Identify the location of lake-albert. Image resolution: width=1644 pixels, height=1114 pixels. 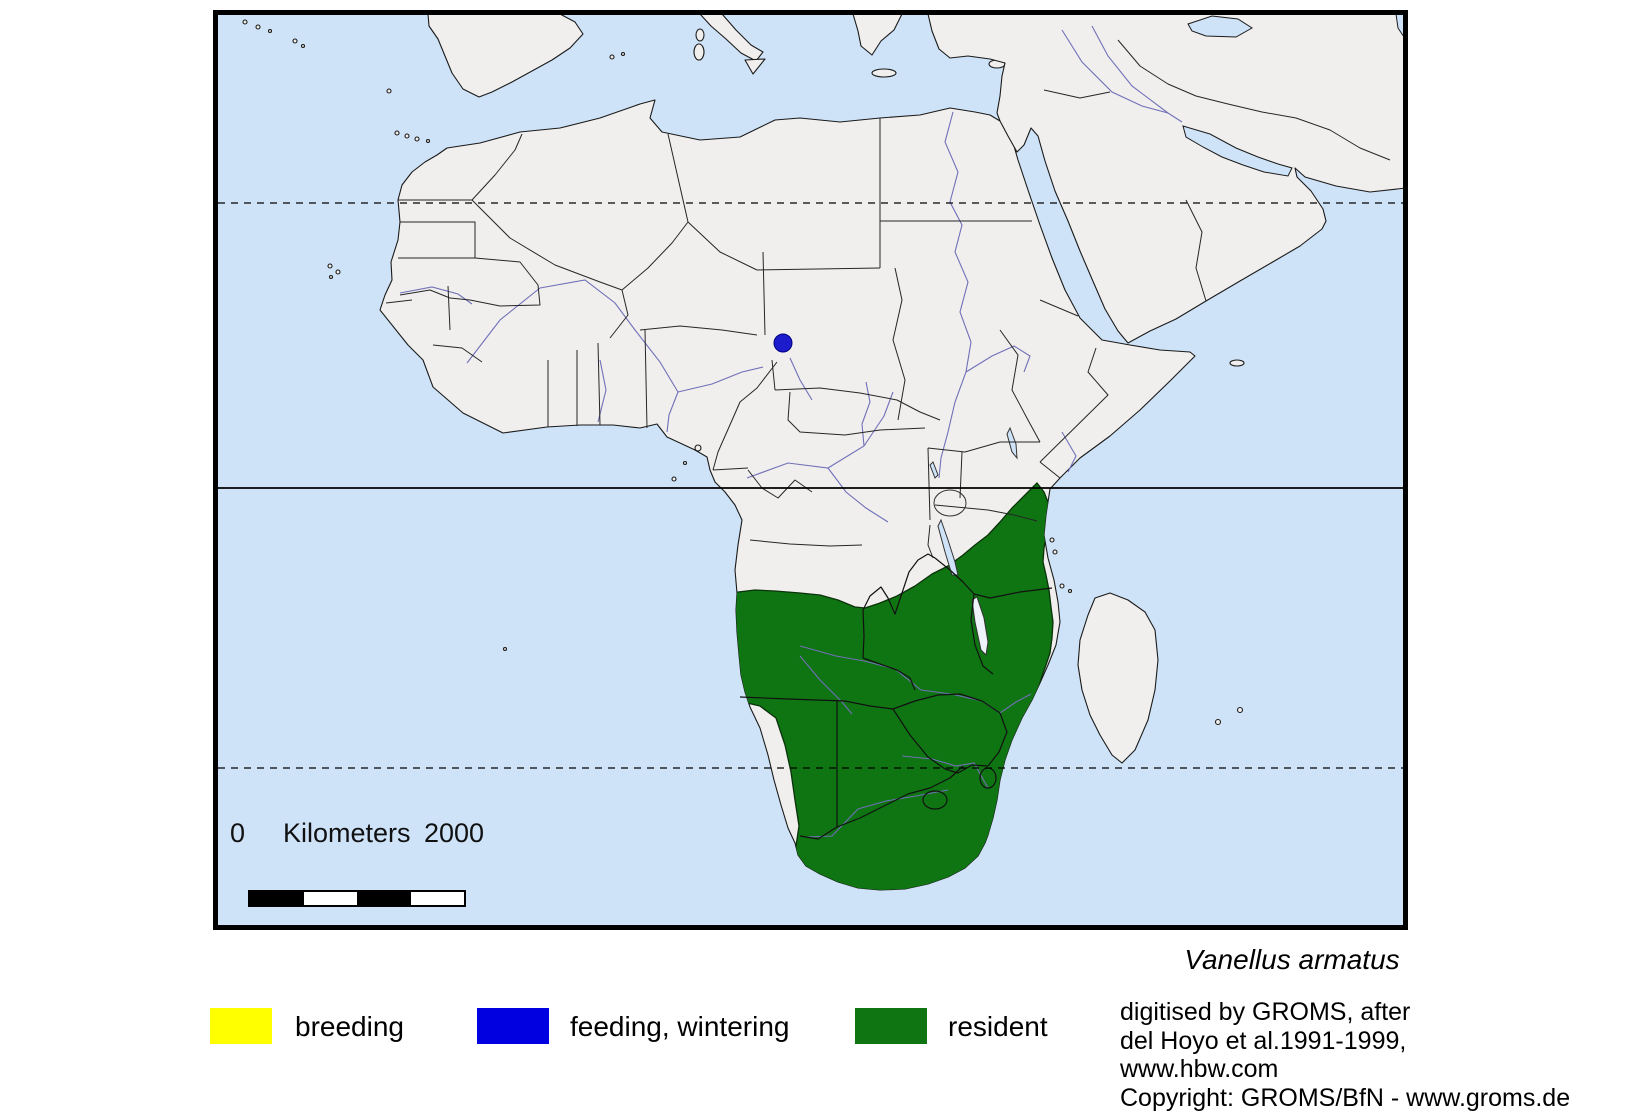
(934, 470).